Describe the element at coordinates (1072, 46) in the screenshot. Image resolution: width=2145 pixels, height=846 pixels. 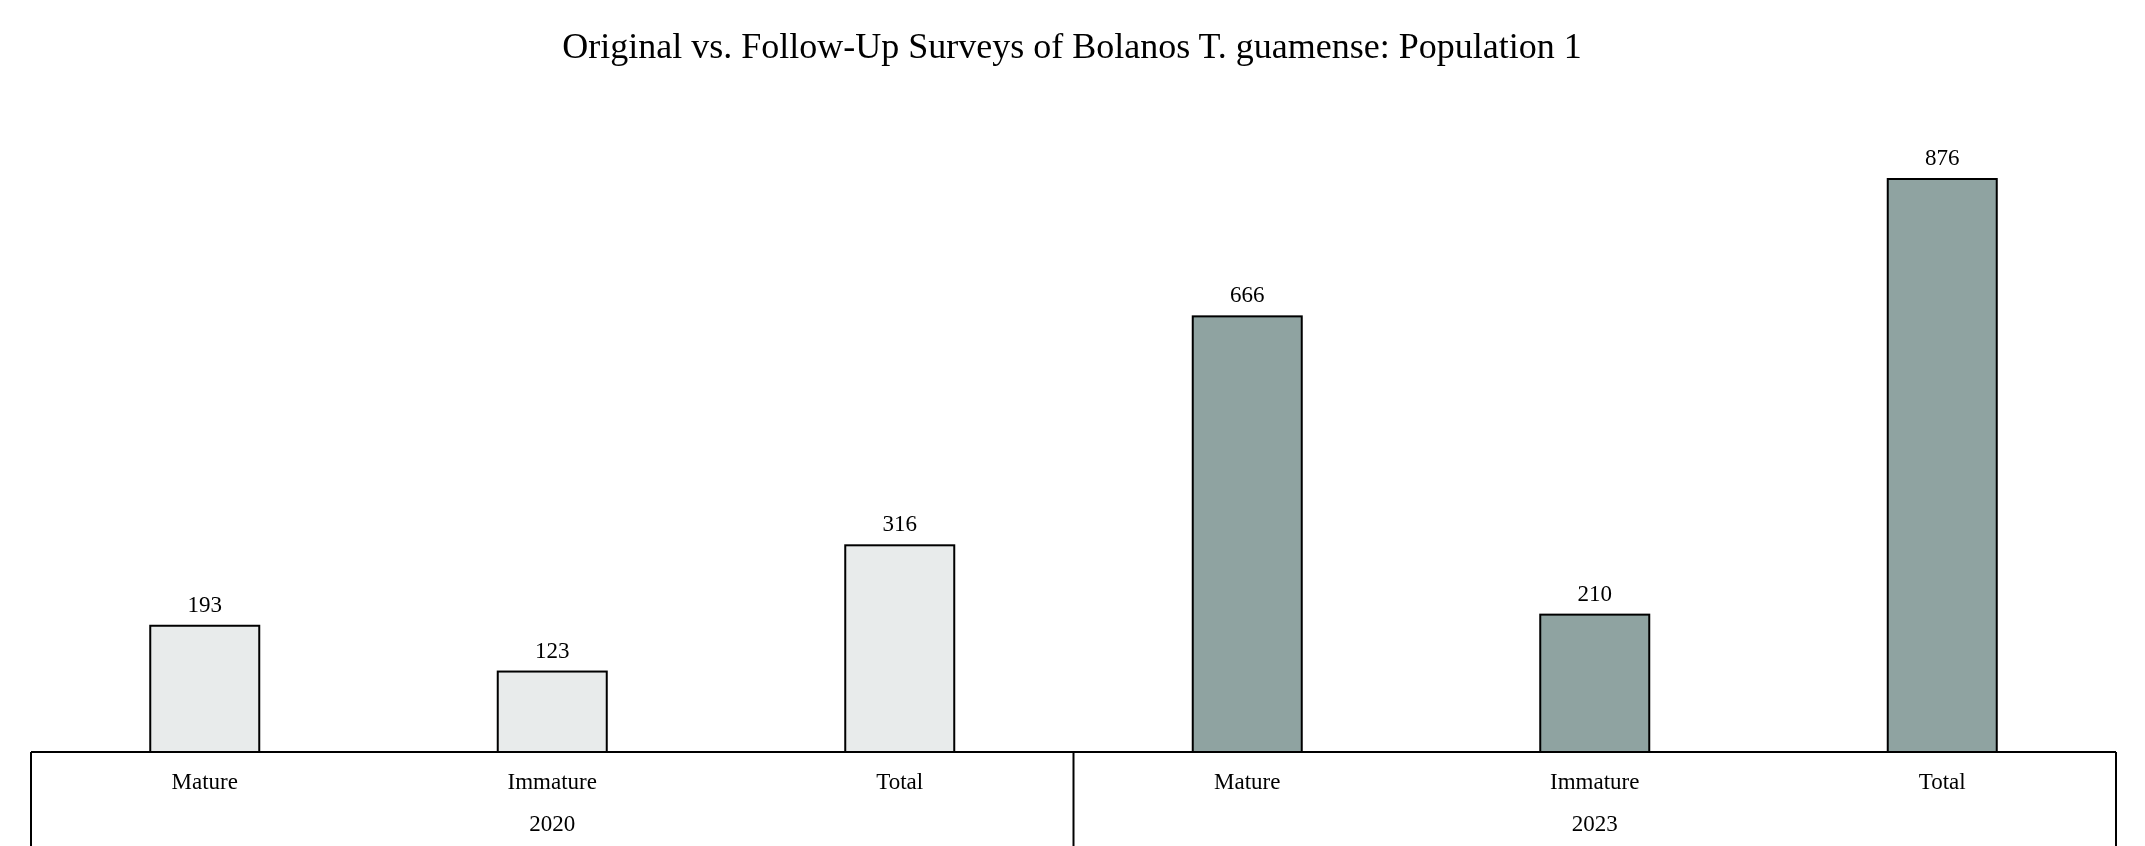
I see `chart-title: Original vs. Follow-Up Surveys of Bolanos T. guamense: Population 1` at that location.